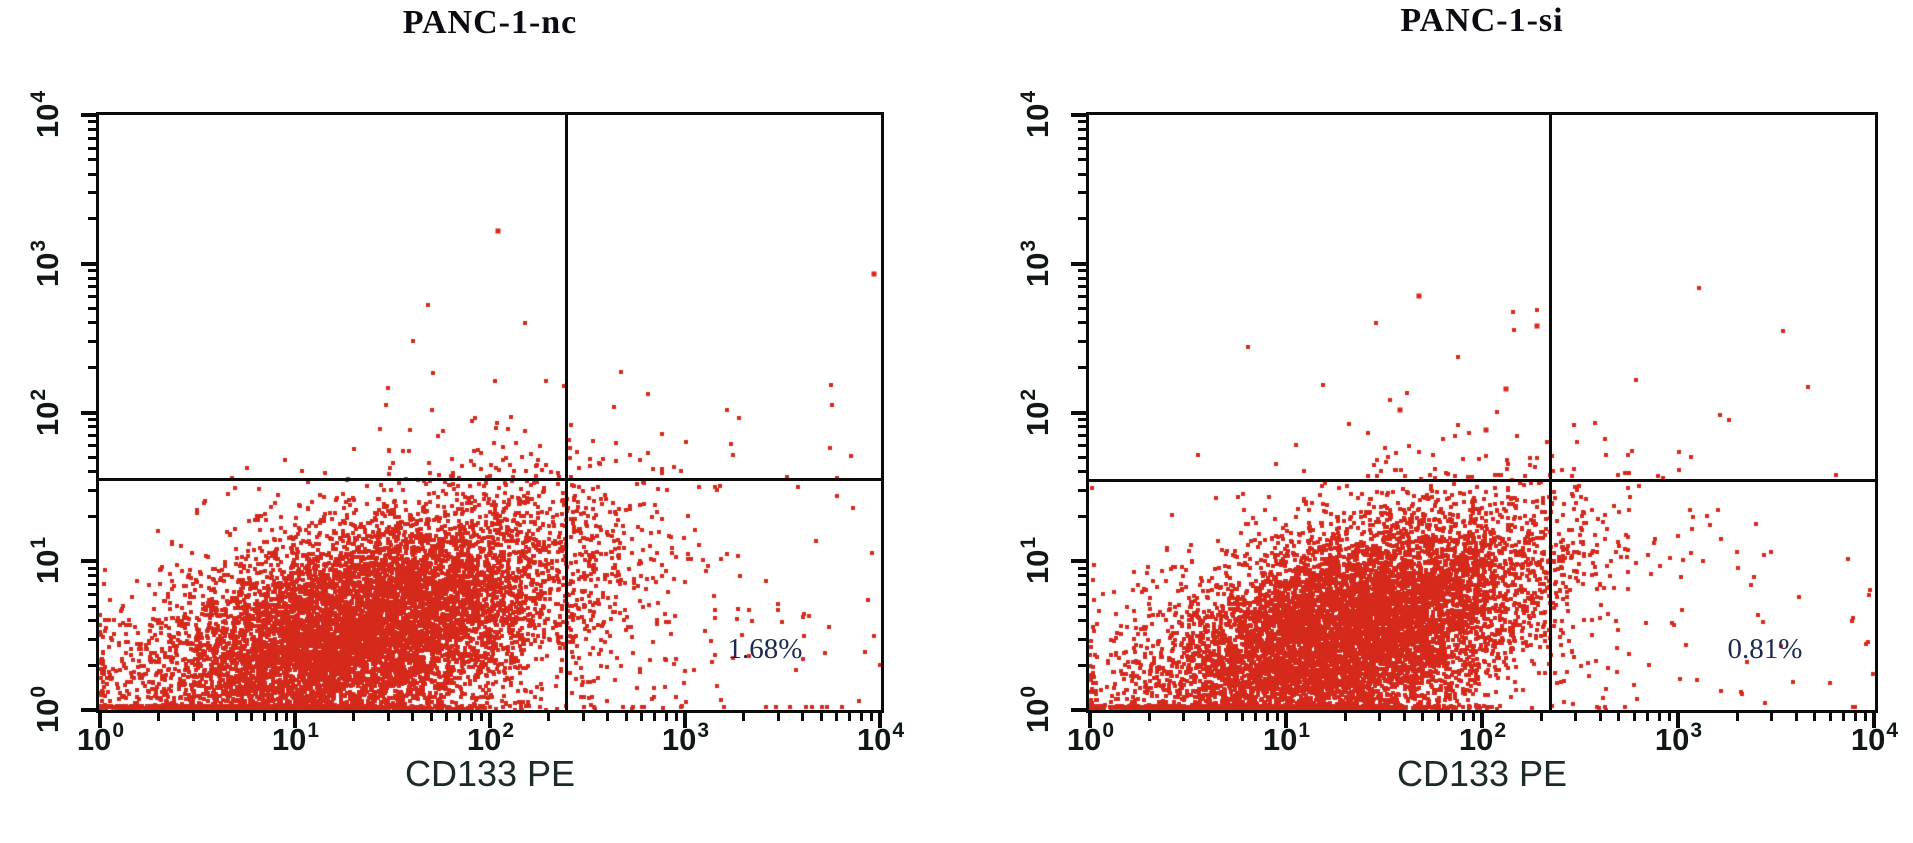  Describe the element at coordinates (765, 649) in the screenshot. I see `quadrant-percentage-label: 1.68%` at that location.